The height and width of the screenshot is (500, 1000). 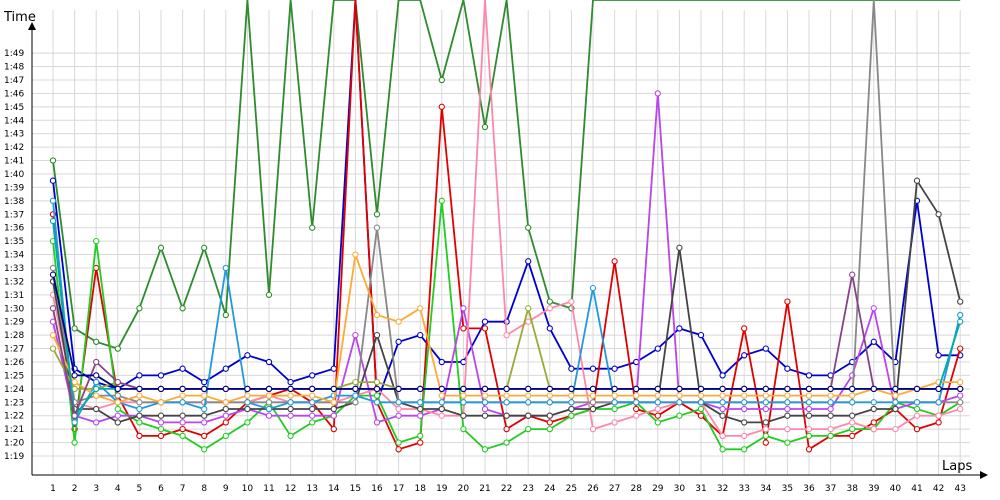 I want to click on x-tick-label: 36, so click(x=809, y=489).